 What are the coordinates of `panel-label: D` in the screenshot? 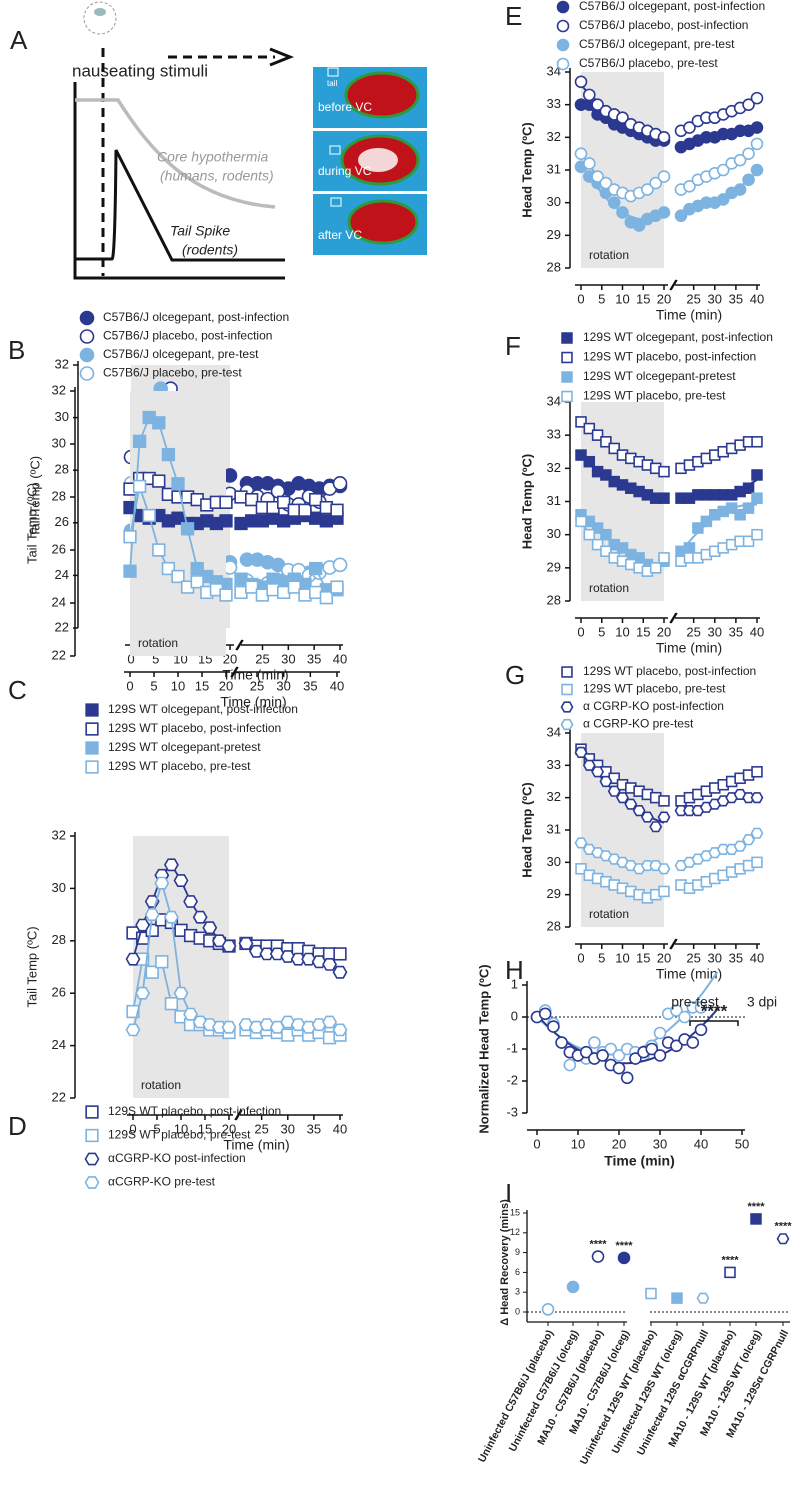 It's located at (17, 1126).